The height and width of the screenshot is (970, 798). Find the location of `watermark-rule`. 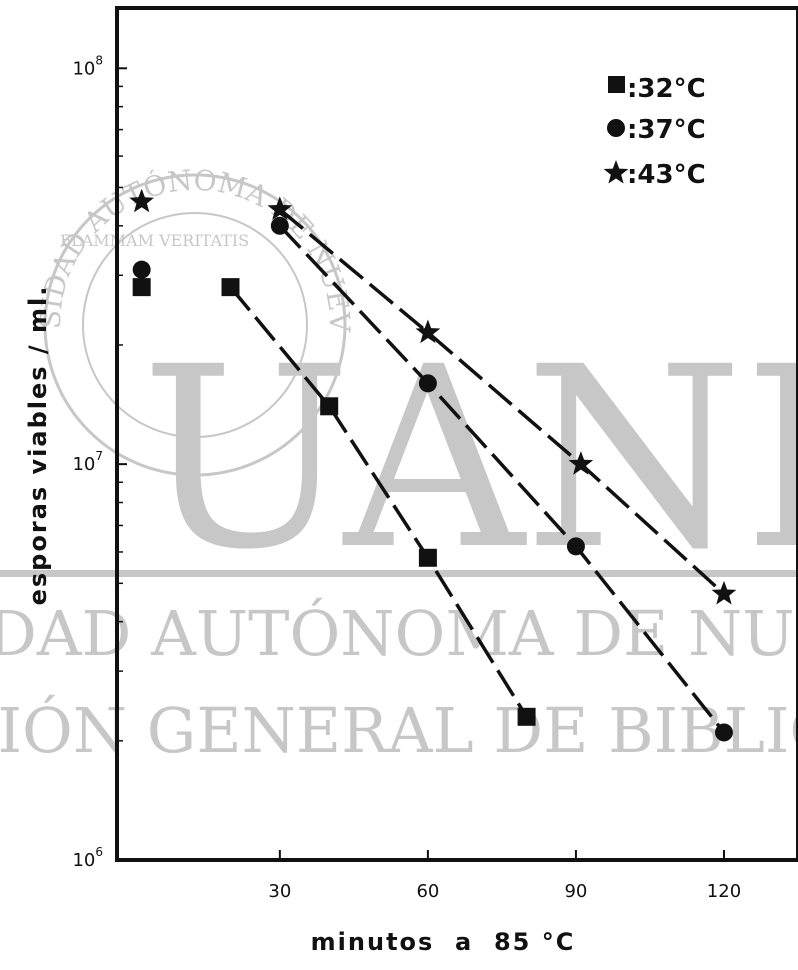

watermark-rule is located at coordinates (399, 573).